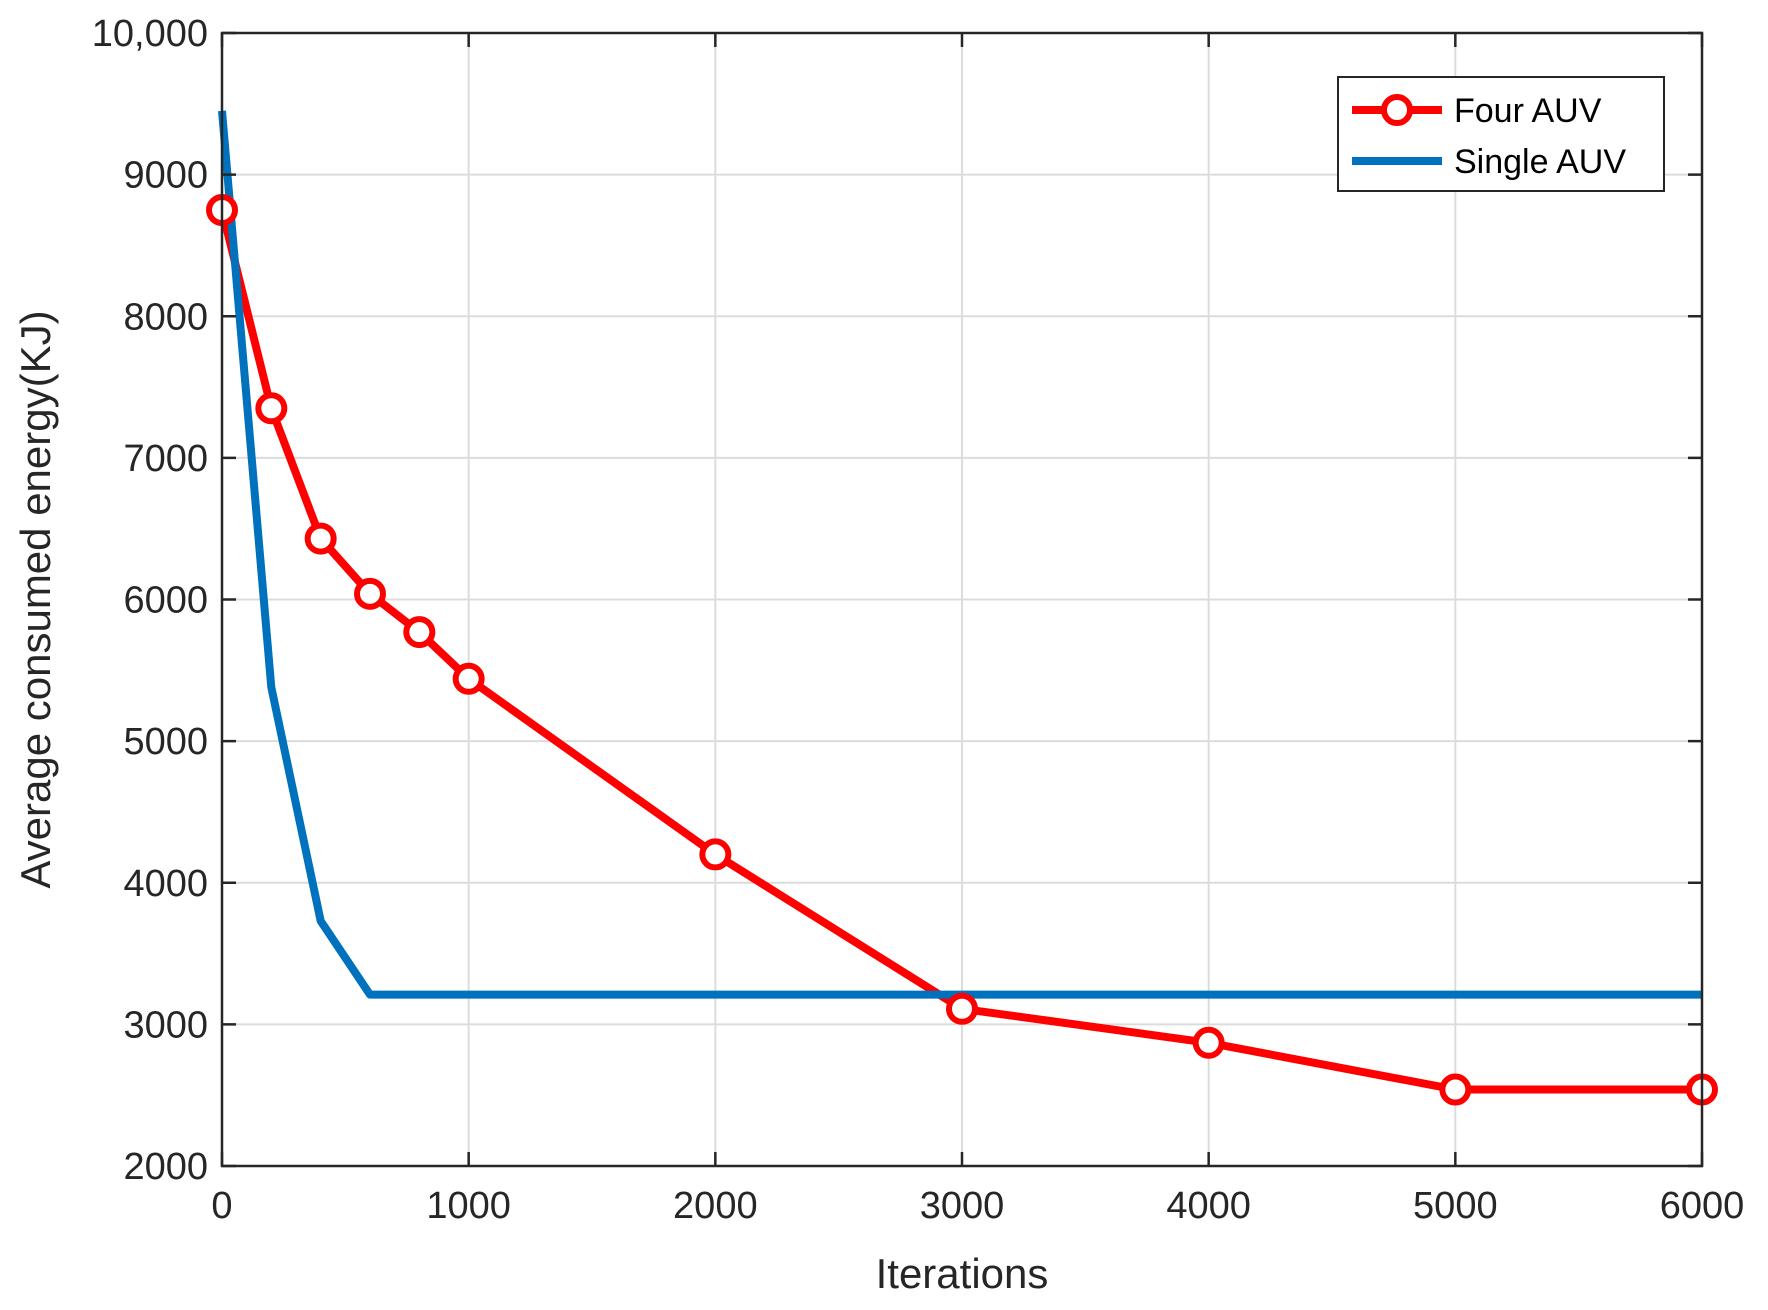 This screenshot has height=1310, width=1768. What do you see at coordinates (165, 1167) in the screenshot?
I see `y-tick-label: 2000` at bounding box center [165, 1167].